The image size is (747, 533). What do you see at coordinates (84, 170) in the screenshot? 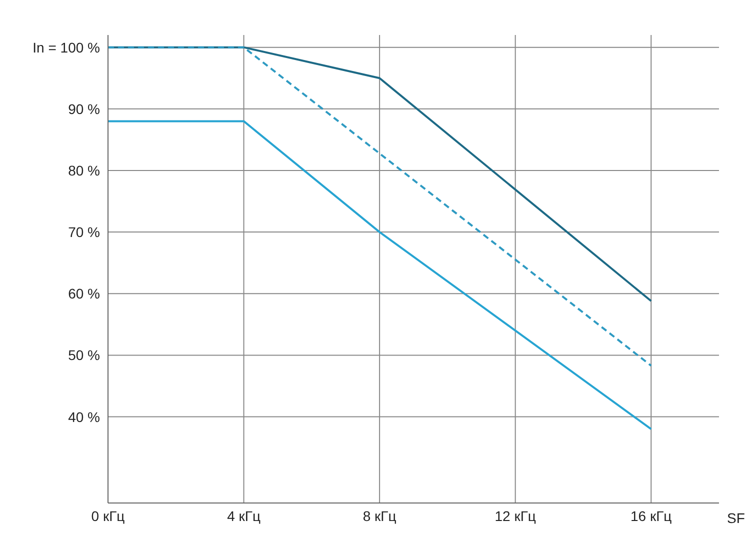
I see `y-tick-label: 80 %` at bounding box center [84, 170].